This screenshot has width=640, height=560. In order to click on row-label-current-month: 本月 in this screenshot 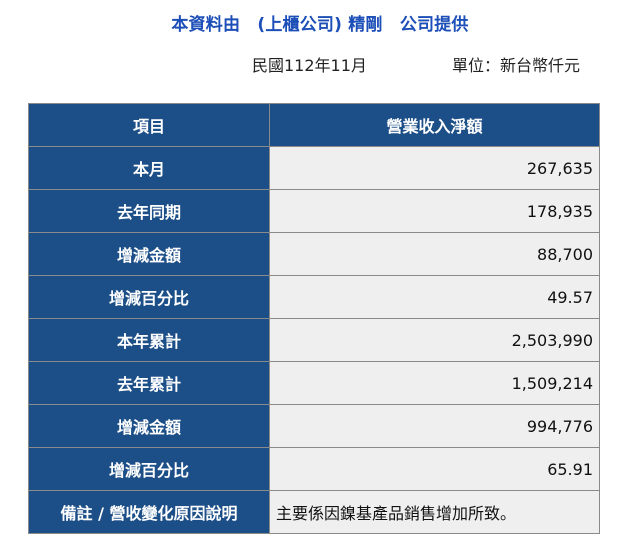, I will do `click(149, 168)`.